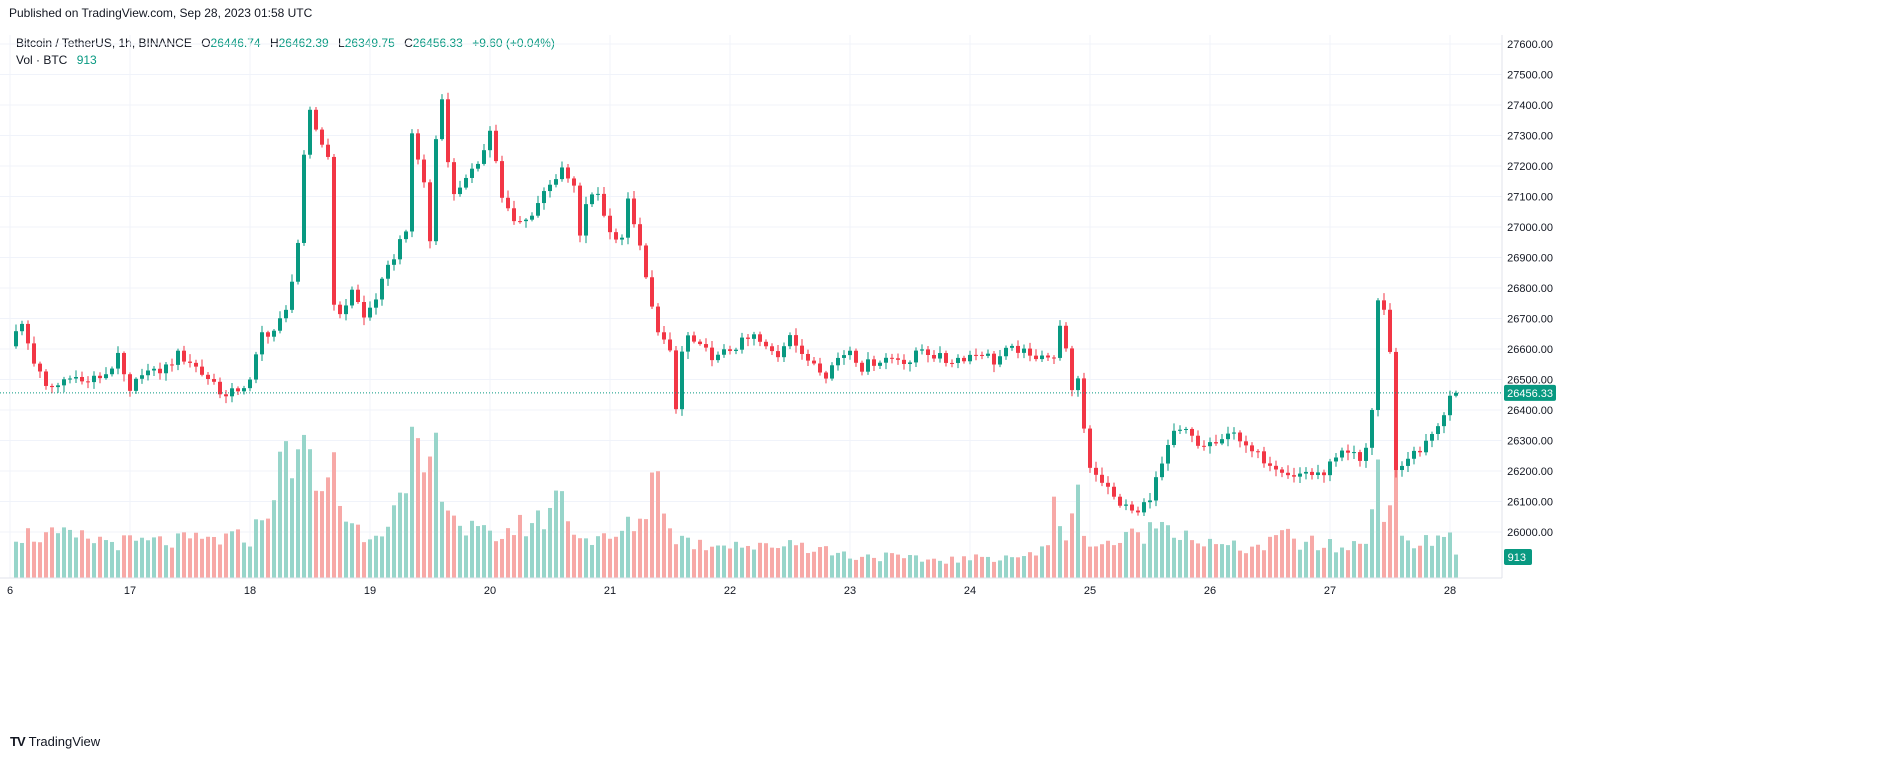  What do you see at coordinates (1530, 228) in the screenshot?
I see `price-tick-label: 27000.00` at bounding box center [1530, 228].